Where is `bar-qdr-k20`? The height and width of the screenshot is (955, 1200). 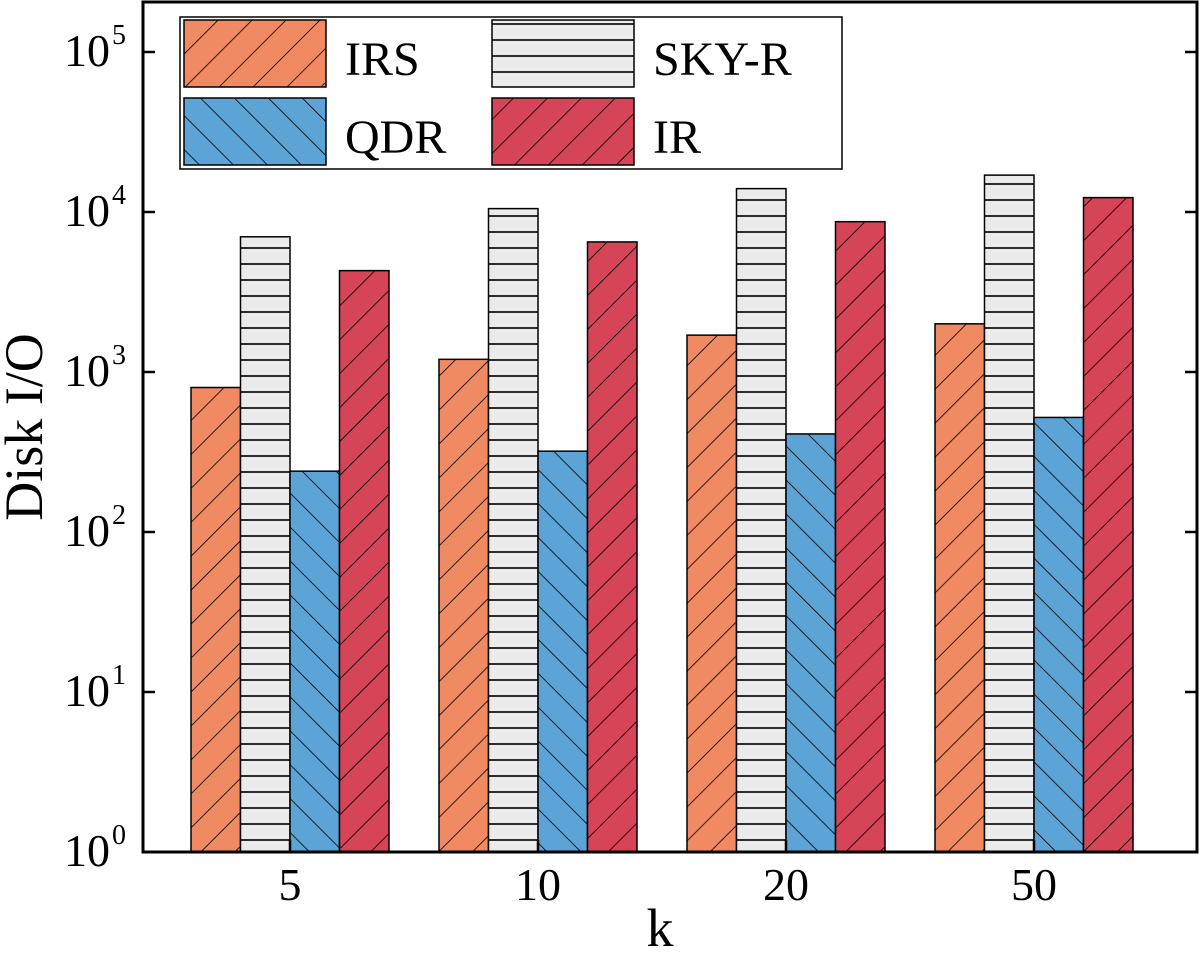 bar-qdr-k20 is located at coordinates (811, 643).